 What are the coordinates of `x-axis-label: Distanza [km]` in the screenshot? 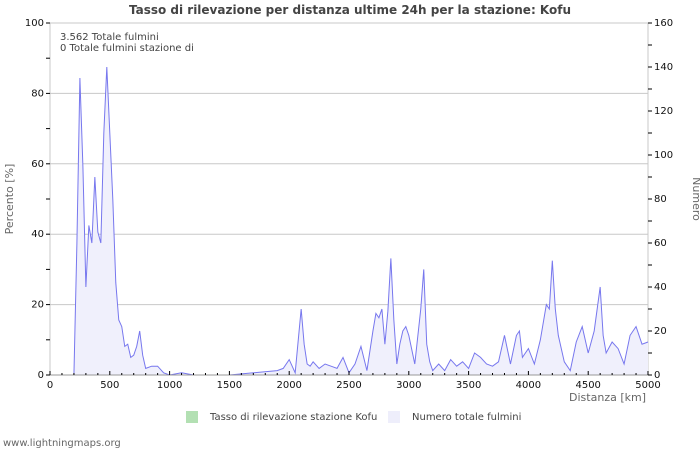 It's located at (607, 397).